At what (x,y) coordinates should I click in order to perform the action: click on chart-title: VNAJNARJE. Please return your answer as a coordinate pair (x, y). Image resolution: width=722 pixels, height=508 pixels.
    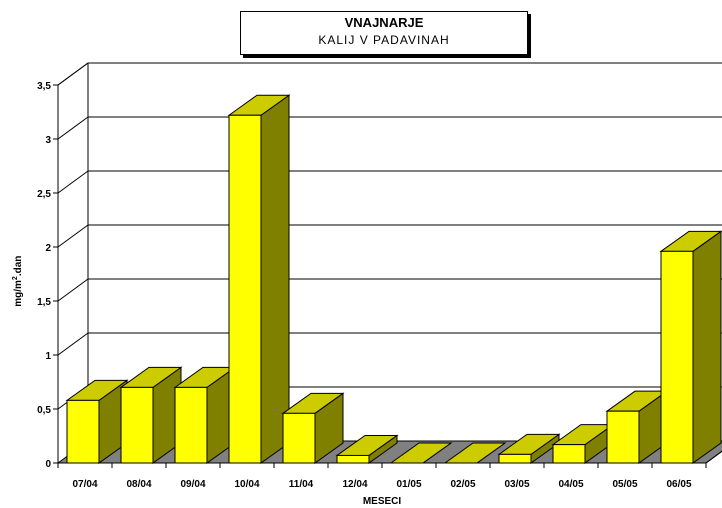
    Looking at the image, I should click on (384, 22).